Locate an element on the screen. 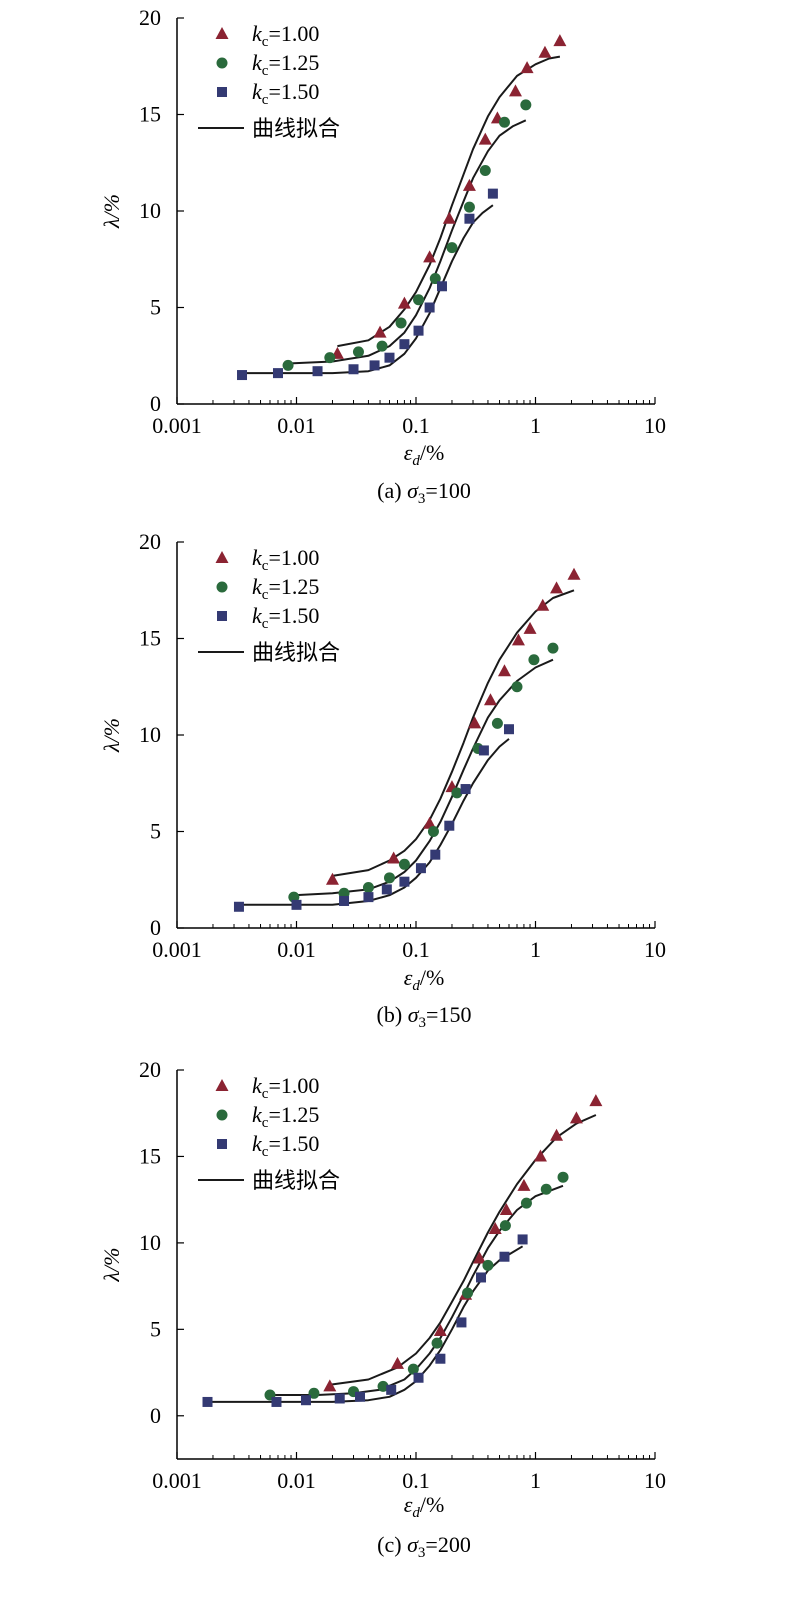 Image resolution: width=800 pixels, height=1621 pixels. y-axis-title: λ/% is located at coordinates (111, 735).